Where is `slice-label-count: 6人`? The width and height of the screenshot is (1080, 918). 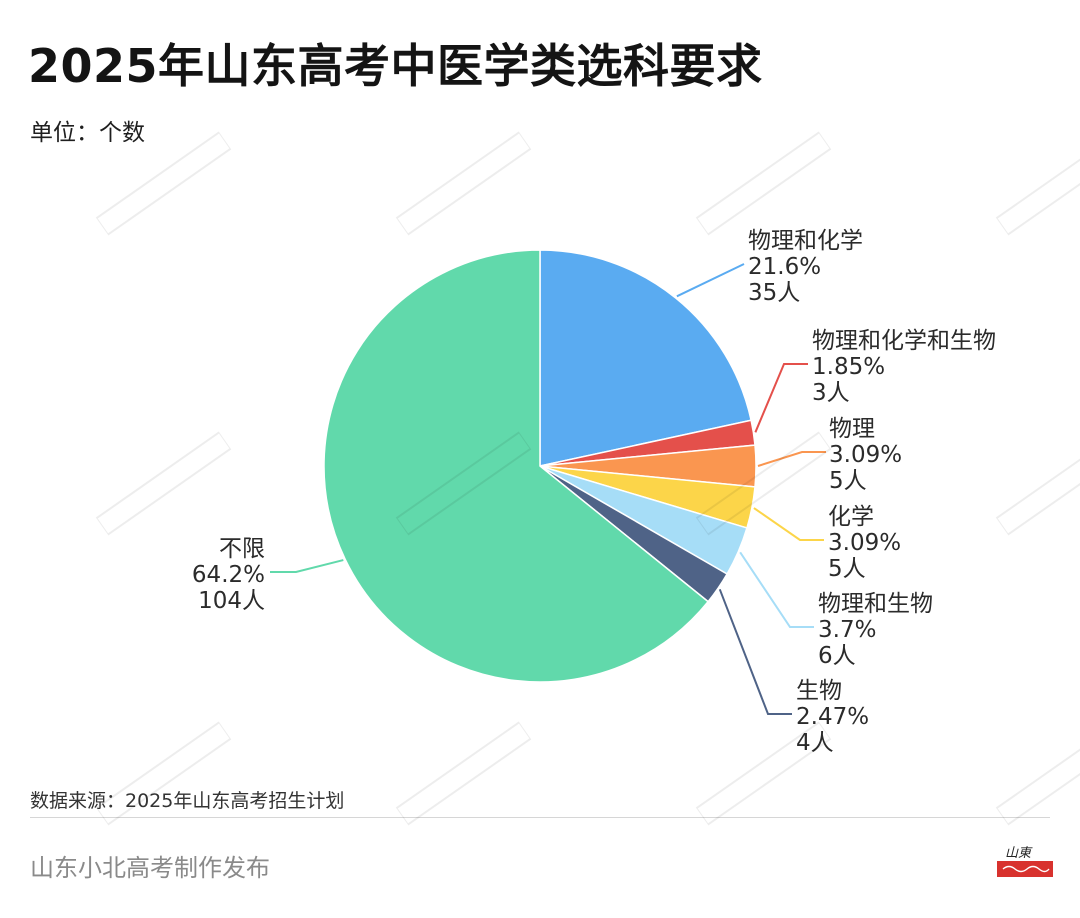
slice-label-count: 6人 is located at coordinates (837, 656).